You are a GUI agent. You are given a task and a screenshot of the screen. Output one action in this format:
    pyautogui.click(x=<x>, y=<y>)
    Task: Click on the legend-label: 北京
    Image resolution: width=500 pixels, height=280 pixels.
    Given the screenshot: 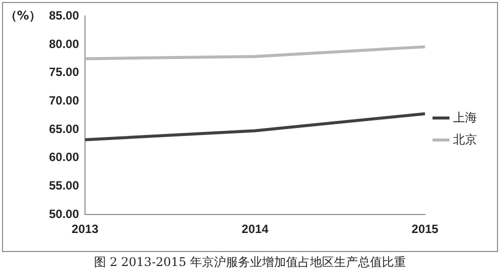 What is the action you would take?
    pyautogui.click(x=465, y=139)
    